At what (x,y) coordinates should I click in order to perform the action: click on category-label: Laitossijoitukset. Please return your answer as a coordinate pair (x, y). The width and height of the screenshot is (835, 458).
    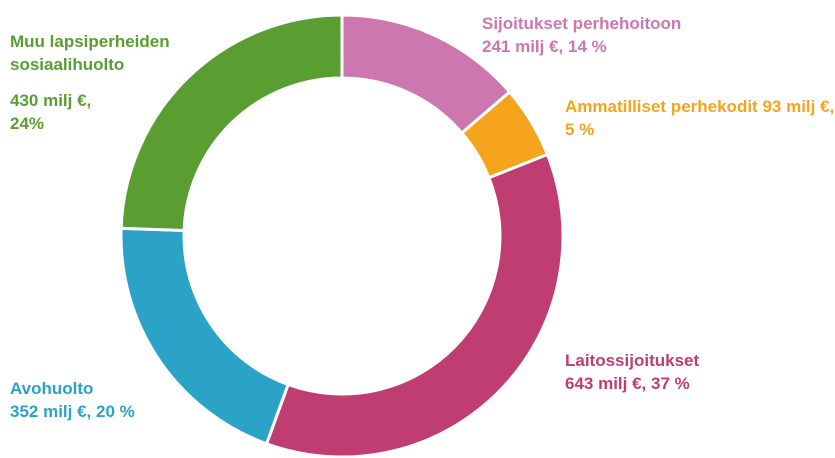
    Looking at the image, I should click on (632, 360).